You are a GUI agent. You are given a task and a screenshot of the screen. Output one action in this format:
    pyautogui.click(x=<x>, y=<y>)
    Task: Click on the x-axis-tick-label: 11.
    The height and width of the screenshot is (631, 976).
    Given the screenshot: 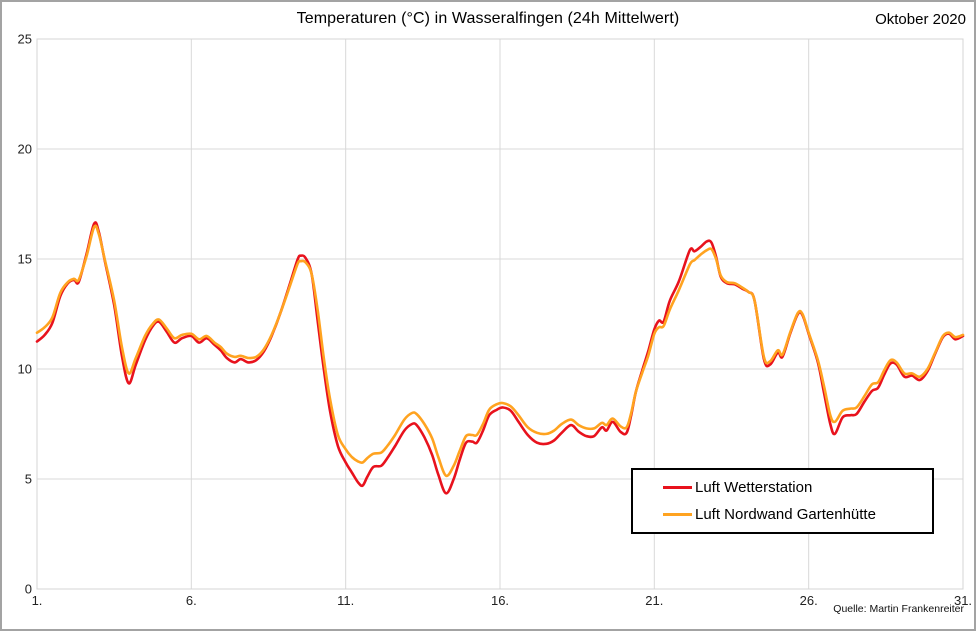 What is the action you would take?
    pyautogui.click(x=346, y=600)
    